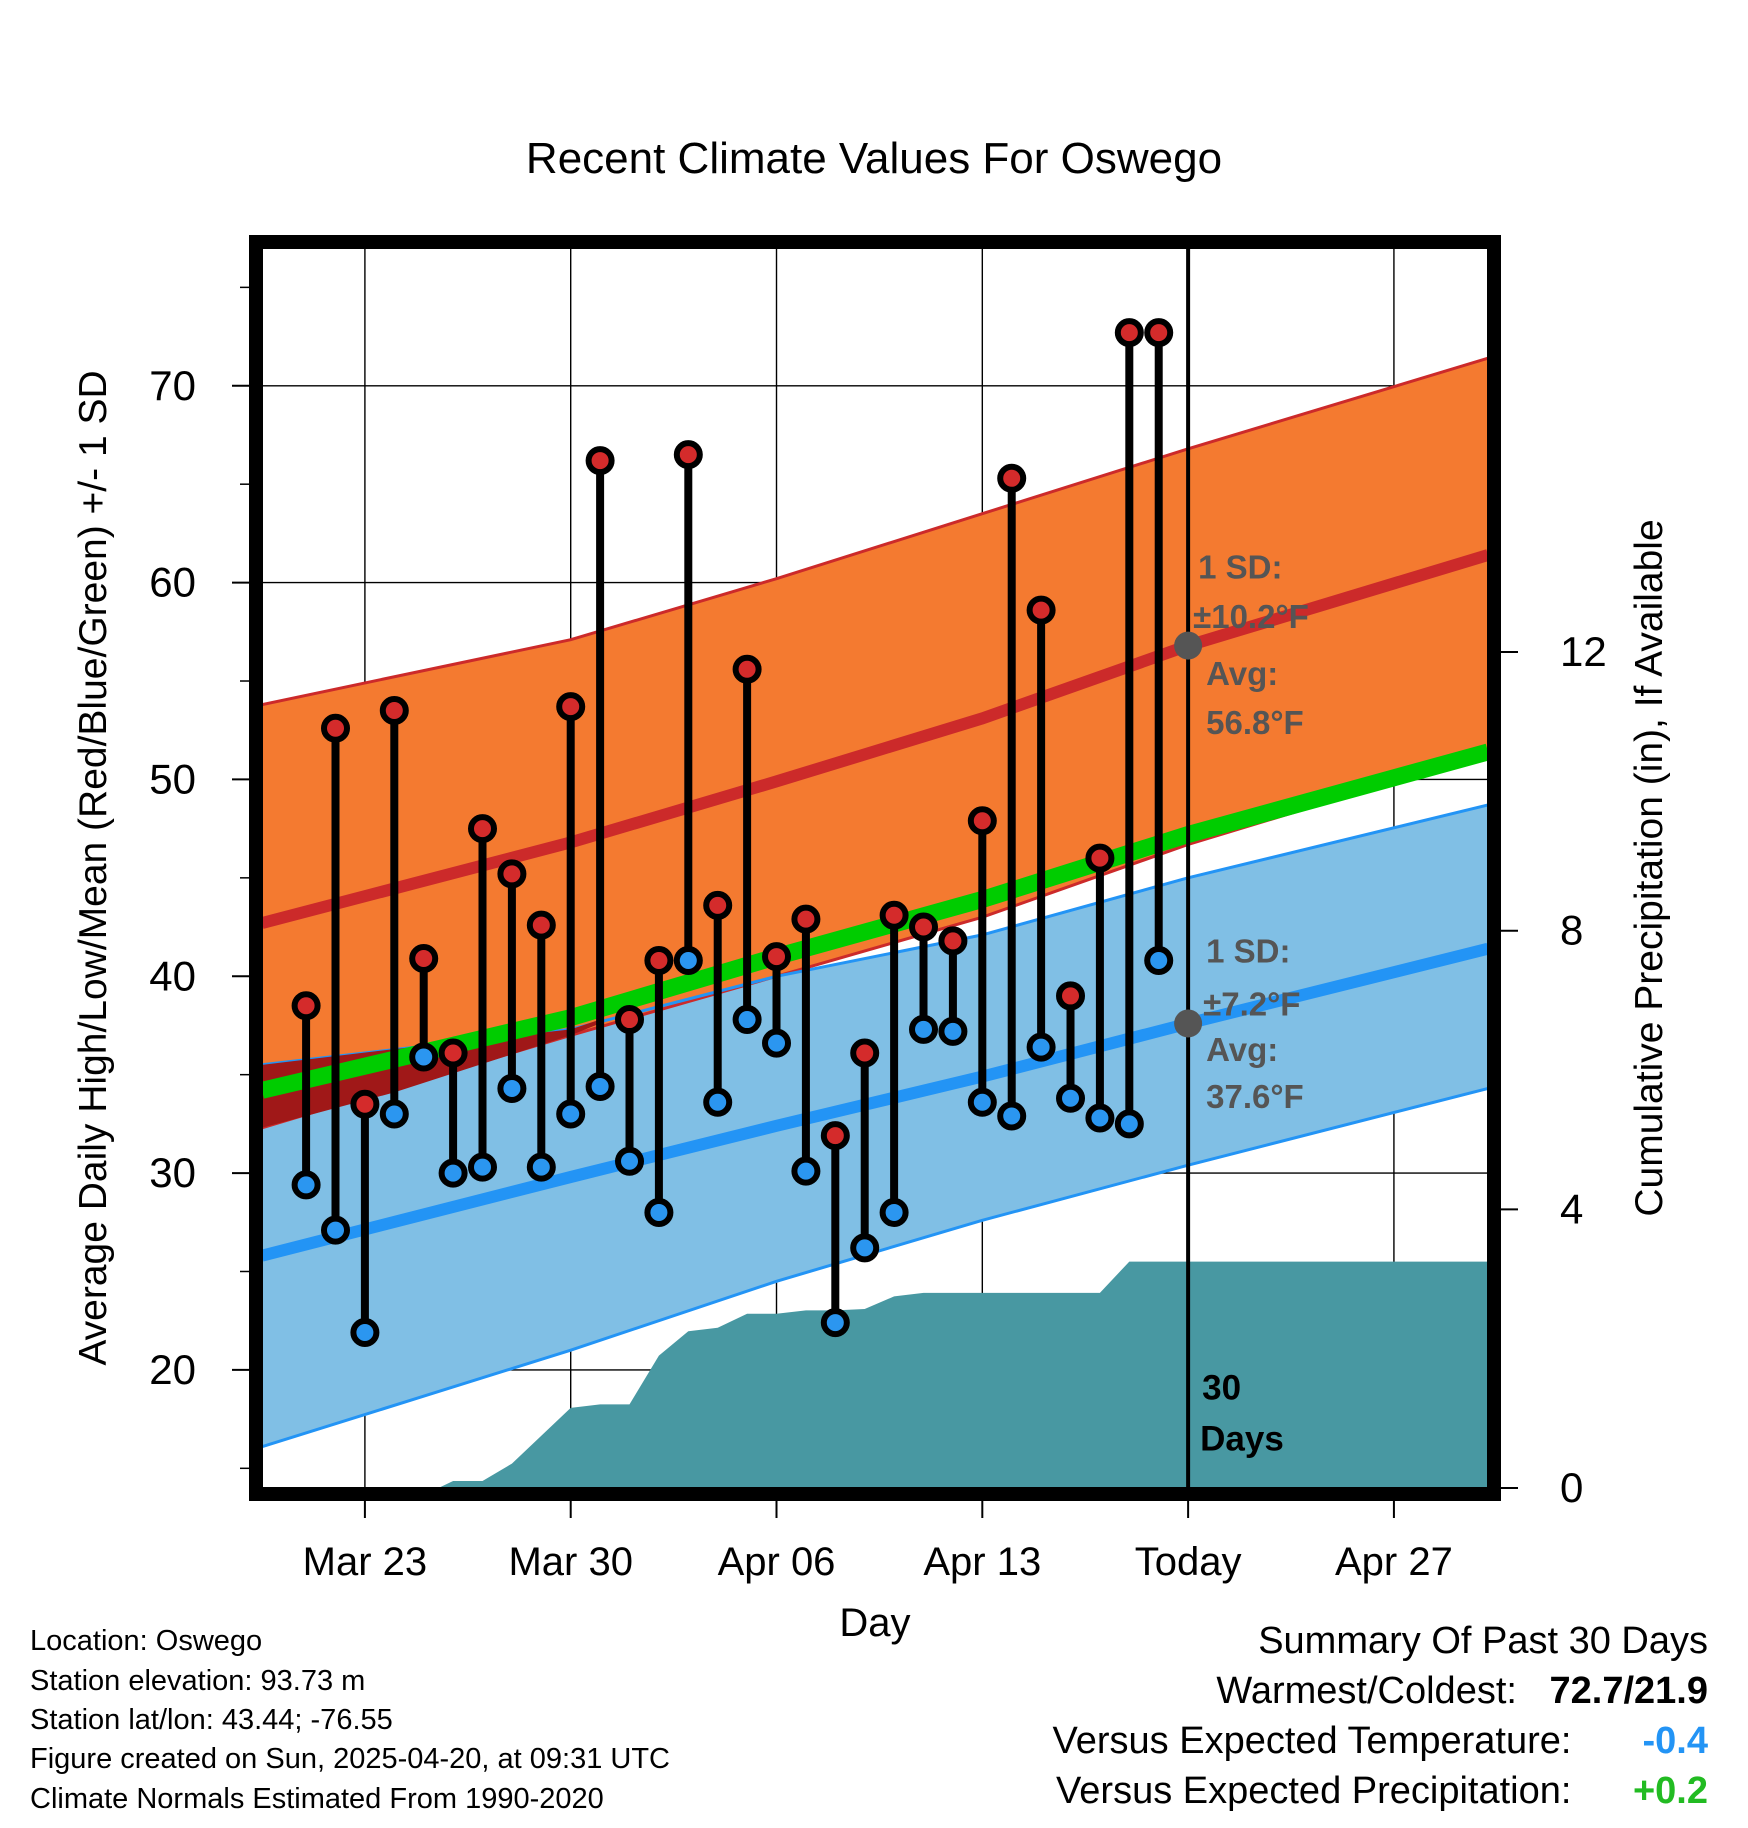 The height and width of the screenshot is (1828, 1748). What do you see at coordinates (874, 158) in the screenshot?
I see `chart-title: Recent Climate Values For Oswego` at bounding box center [874, 158].